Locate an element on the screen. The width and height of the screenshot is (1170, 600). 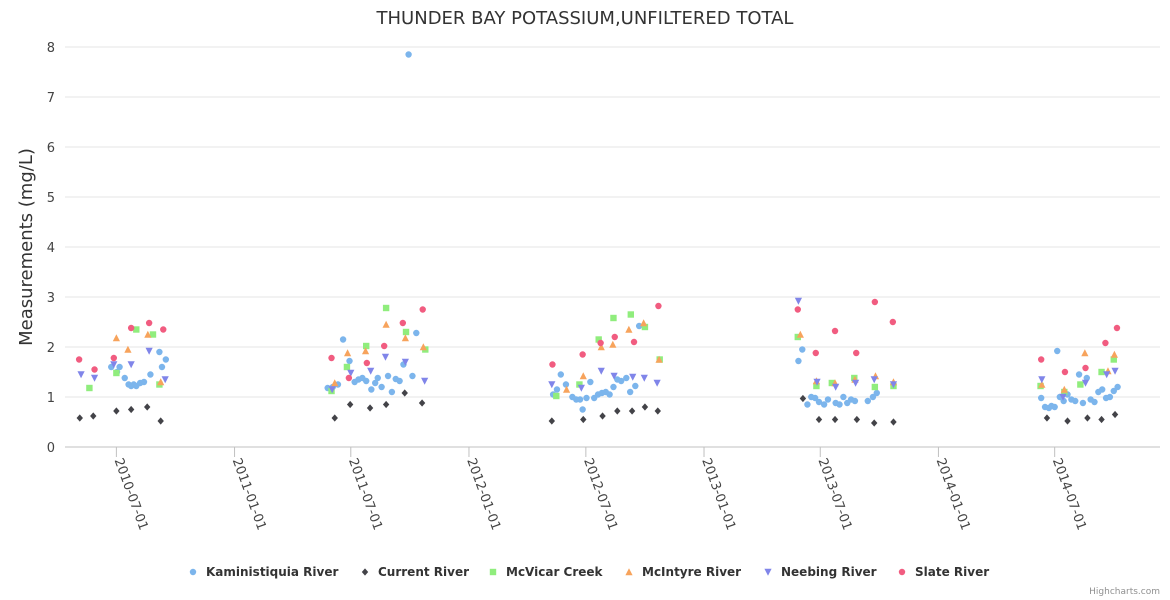
legend-item: Current River is located at coordinates (415, 572).